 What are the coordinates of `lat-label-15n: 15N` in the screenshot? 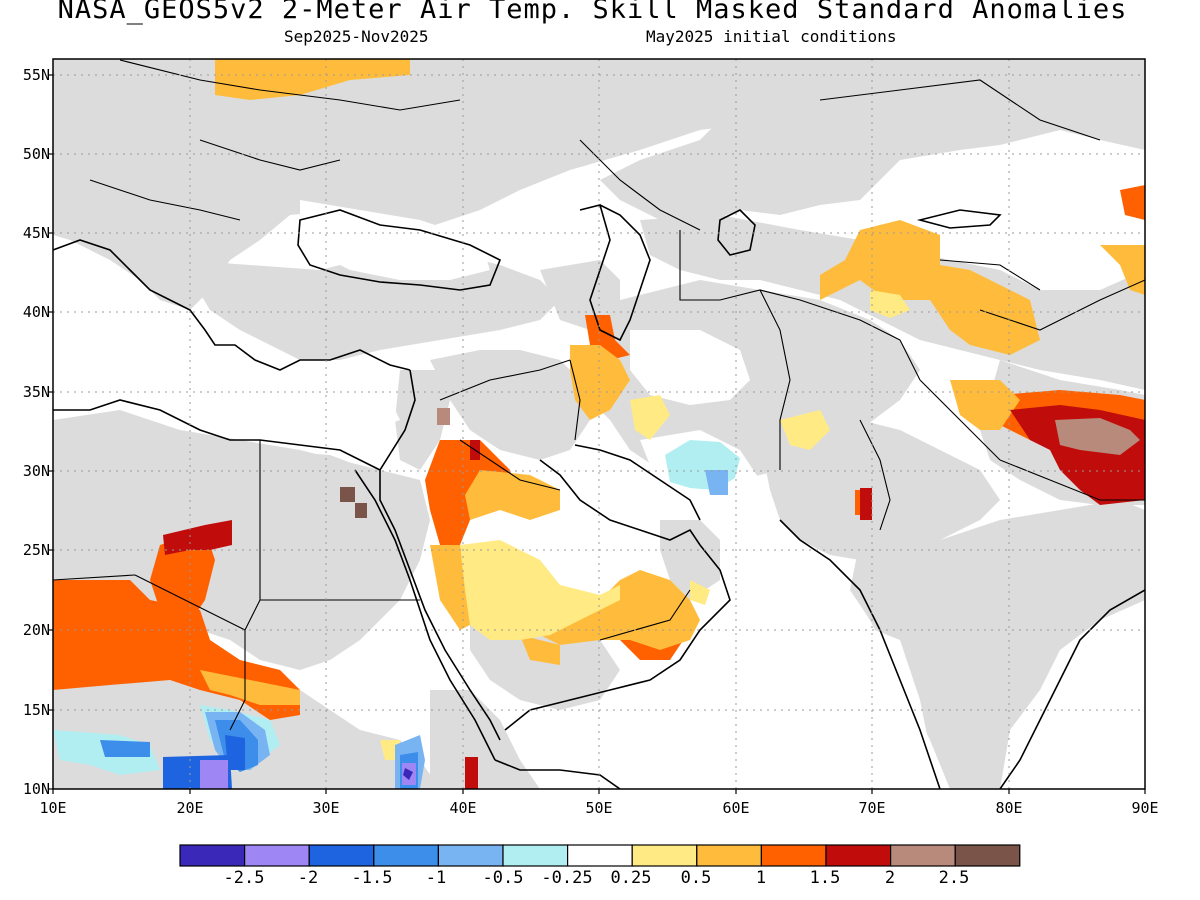 It's located at (36, 710).